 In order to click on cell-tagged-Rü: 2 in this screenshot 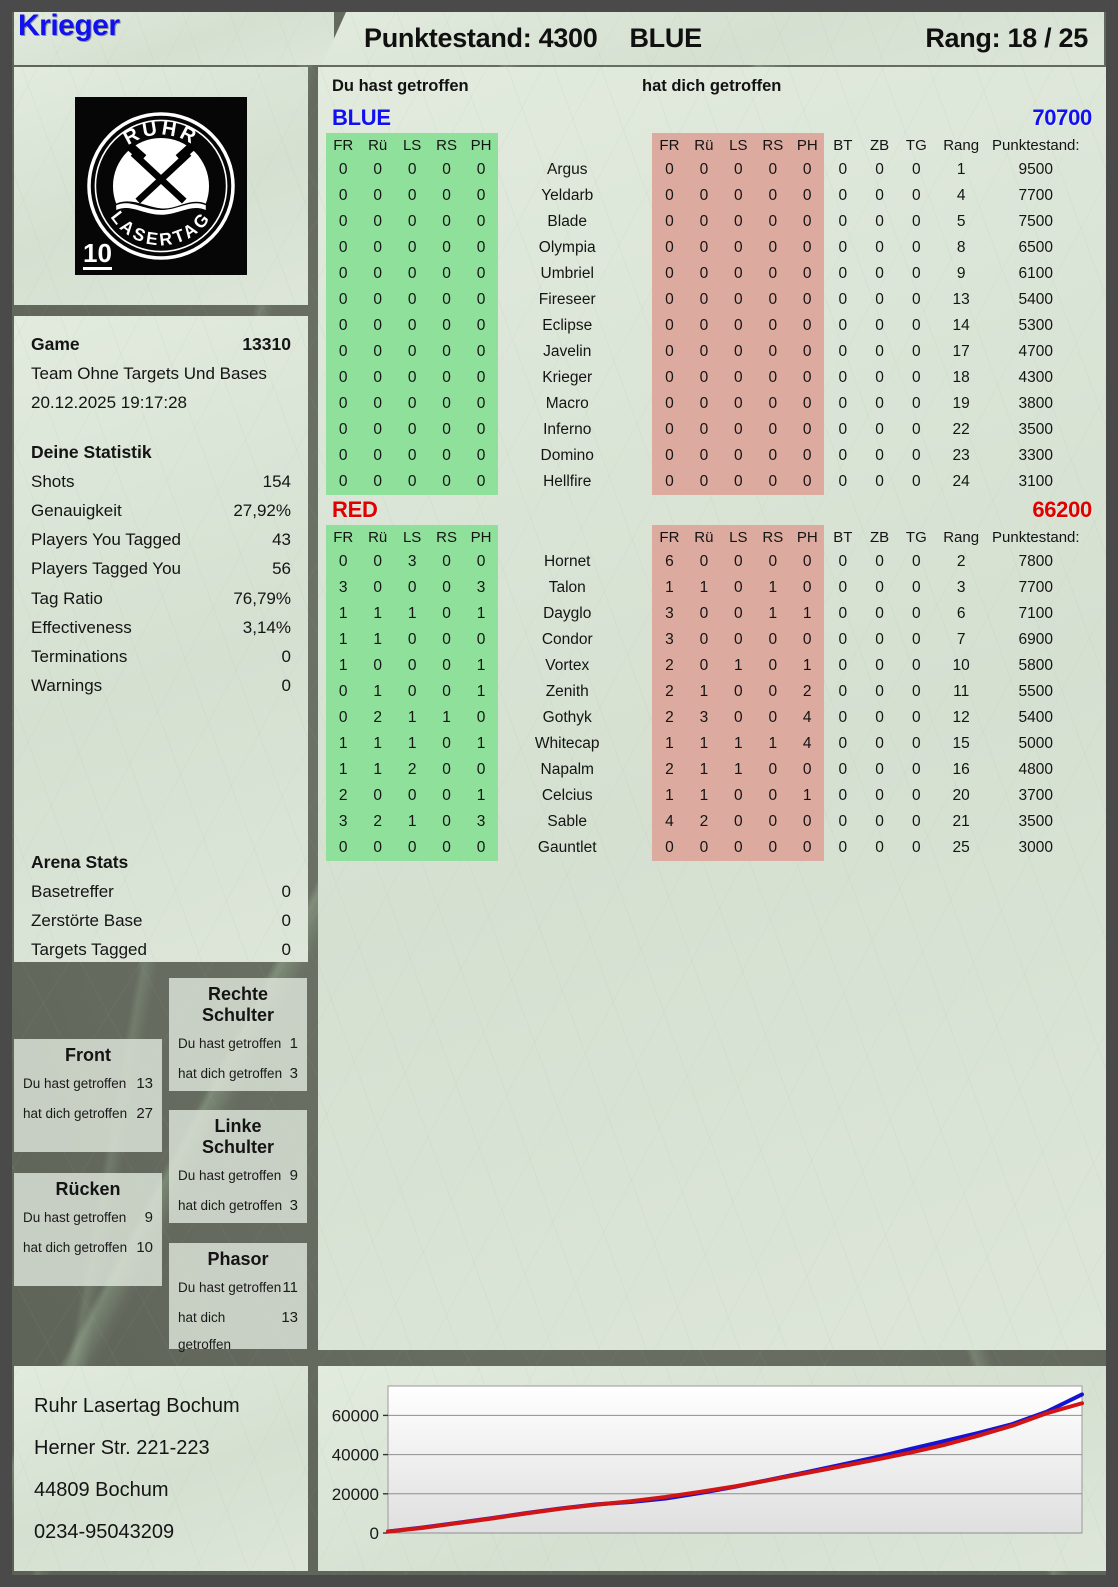, I will do `click(377, 718)`.